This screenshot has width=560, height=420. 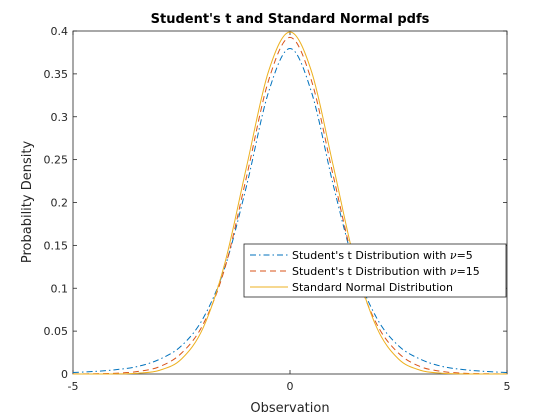 I want to click on y-tick-label: 0.05, so click(x=56, y=331).